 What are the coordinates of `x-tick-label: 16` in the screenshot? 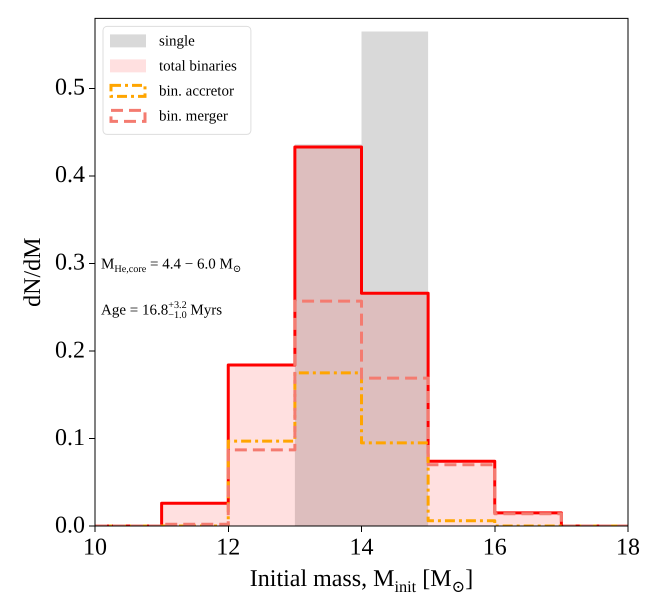 It's located at (494, 547).